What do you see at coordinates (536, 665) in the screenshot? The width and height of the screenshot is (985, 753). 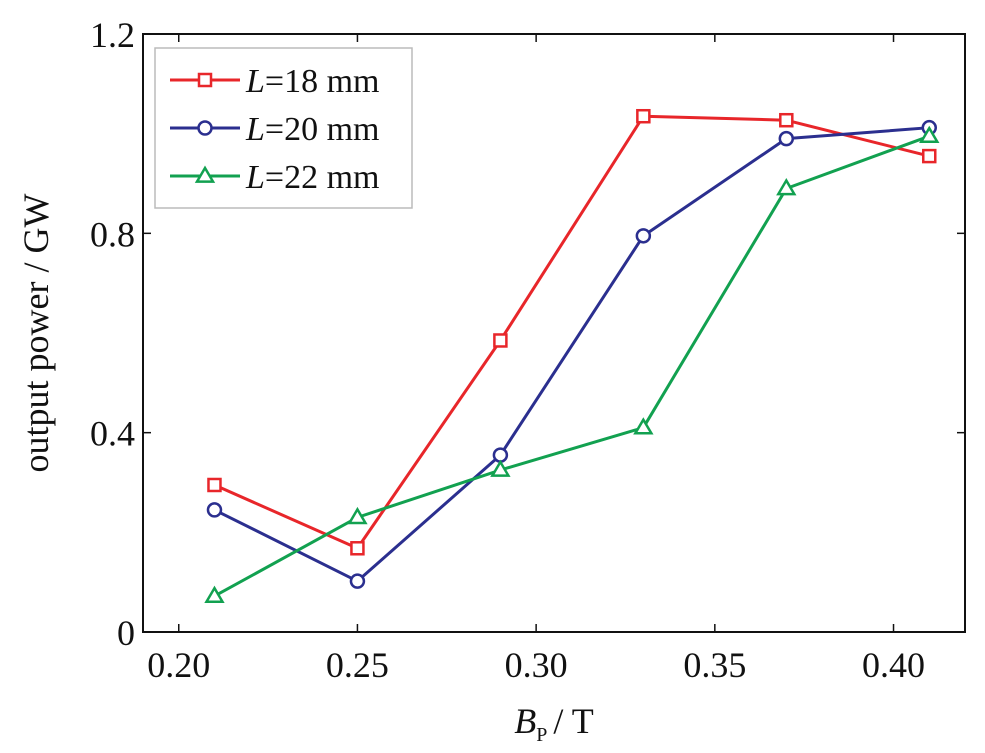 I see `x-tick-label: 0.30` at bounding box center [536, 665].